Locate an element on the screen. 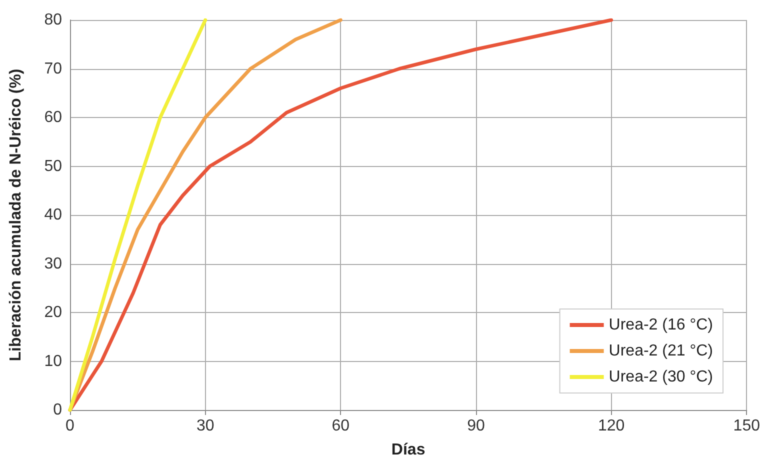 This screenshot has height=471, width=763. y-tick-label: 60 is located at coordinates (53, 117).